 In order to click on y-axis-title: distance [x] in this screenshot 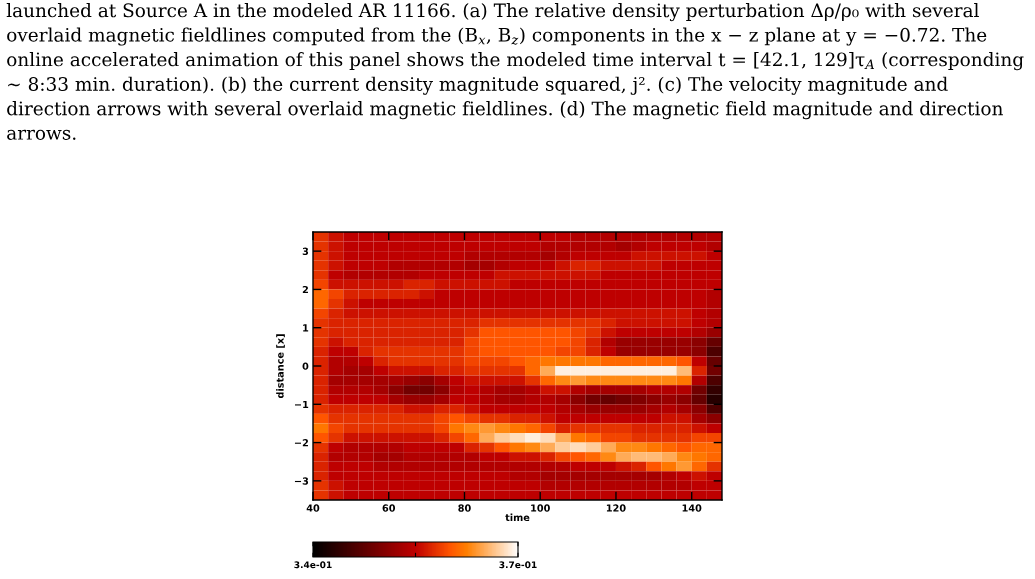, I will do `click(280, 366)`.